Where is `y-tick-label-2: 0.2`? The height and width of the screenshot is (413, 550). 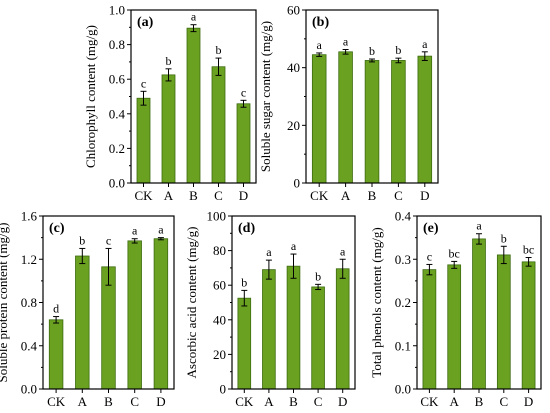
y-tick-label-2: 0.2 is located at coordinates (403, 302).